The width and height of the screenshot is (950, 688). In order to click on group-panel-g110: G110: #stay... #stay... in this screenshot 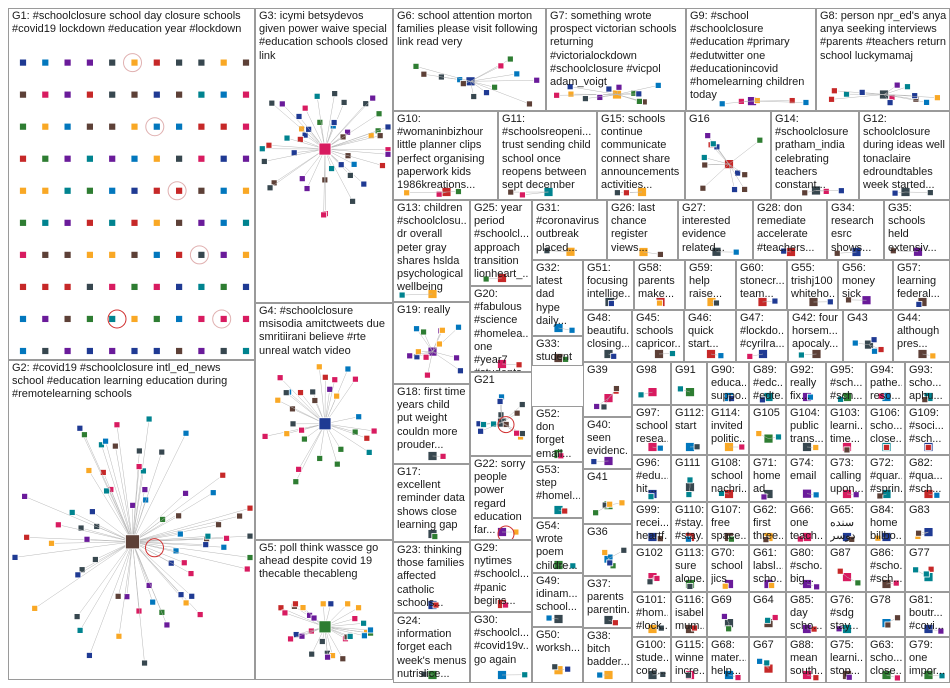, I will do `click(689, 523)`.